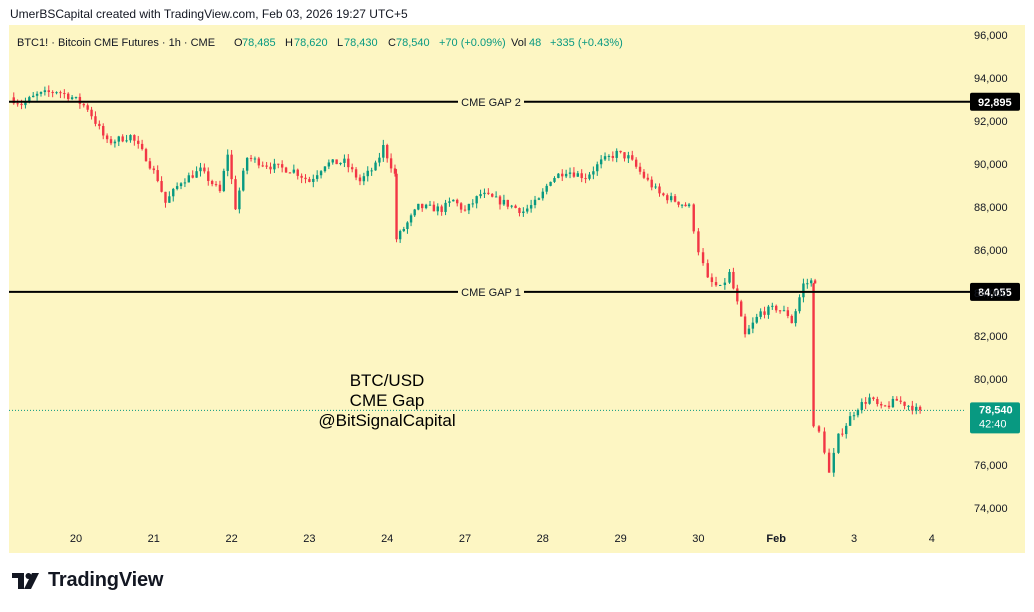 The width and height of the screenshot is (1034, 612). I want to click on legend-close-label: C, so click(392, 43).